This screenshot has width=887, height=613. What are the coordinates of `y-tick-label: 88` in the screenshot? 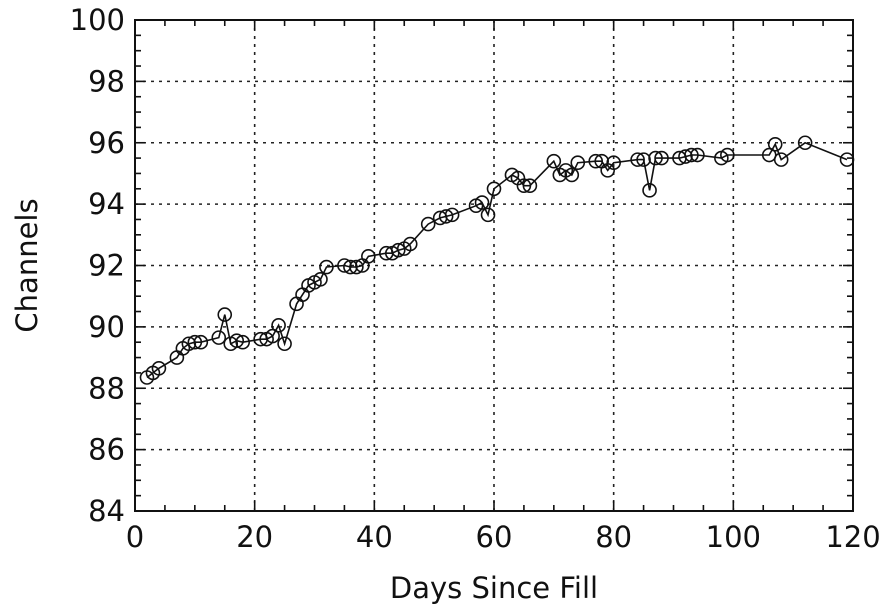 It's located at (106, 388).